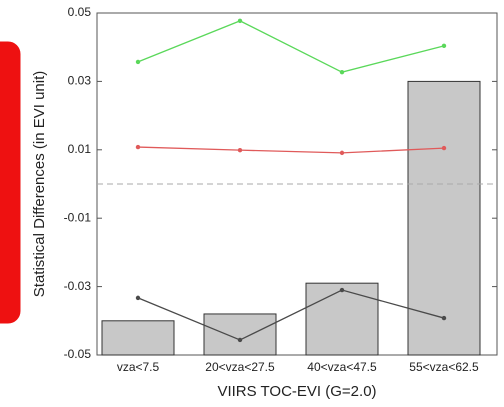 Image resolution: width=504 pixels, height=407 pixels. Describe the element at coordinates (39, 184) in the screenshot. I see `y-axis-title: Statistical Differences (in EVI unit)` at that location.